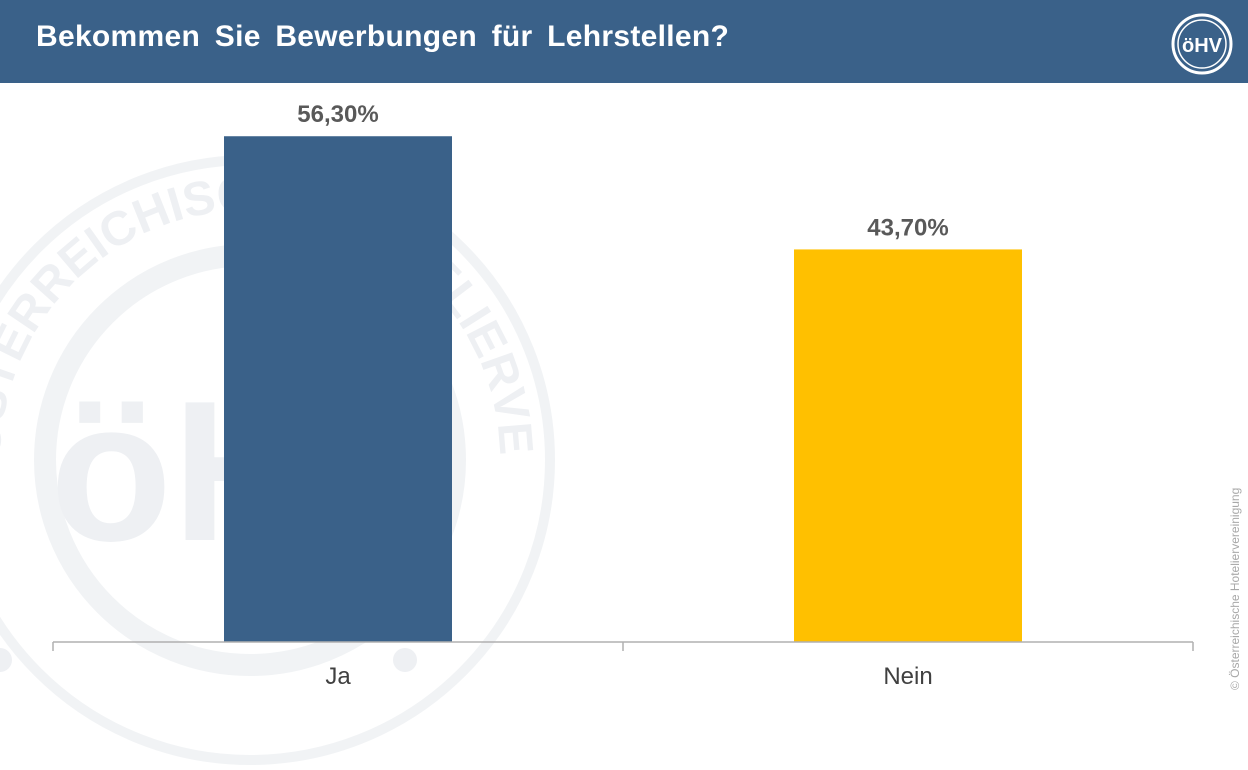 Image resolution: width=1248 pixels, height=770 pixels. Describe the element at coordinates (907, 676) in the screenshot. I see `category-label-nein: Nein` at that location.